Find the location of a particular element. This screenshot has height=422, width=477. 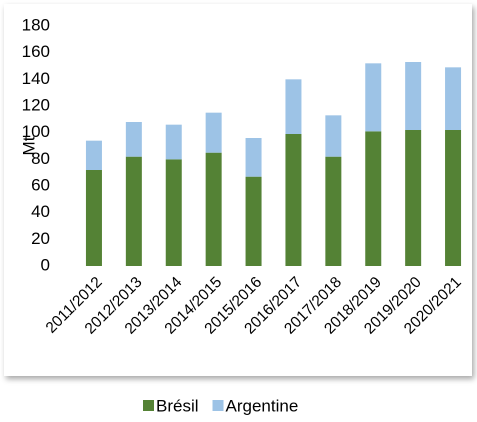

legend-label: Argentine is located at coordinates (262, 405).